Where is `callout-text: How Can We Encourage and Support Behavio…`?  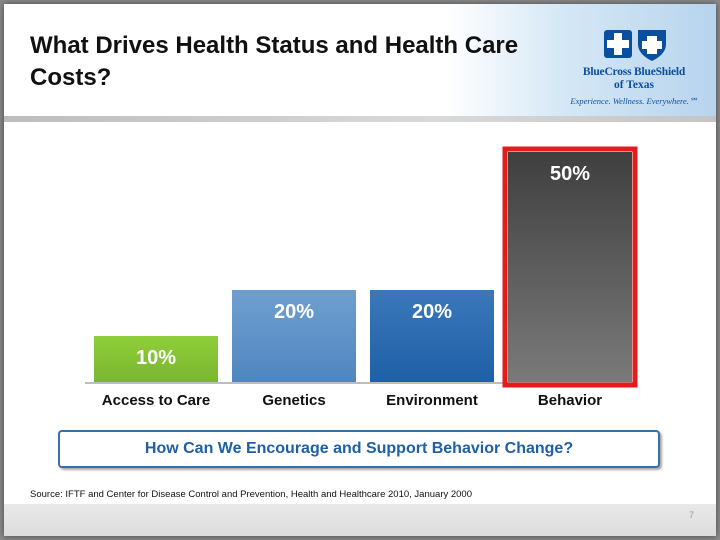
callout-text: How Can We Encourage and Support Behavio… is located at coordinates (359, 448).